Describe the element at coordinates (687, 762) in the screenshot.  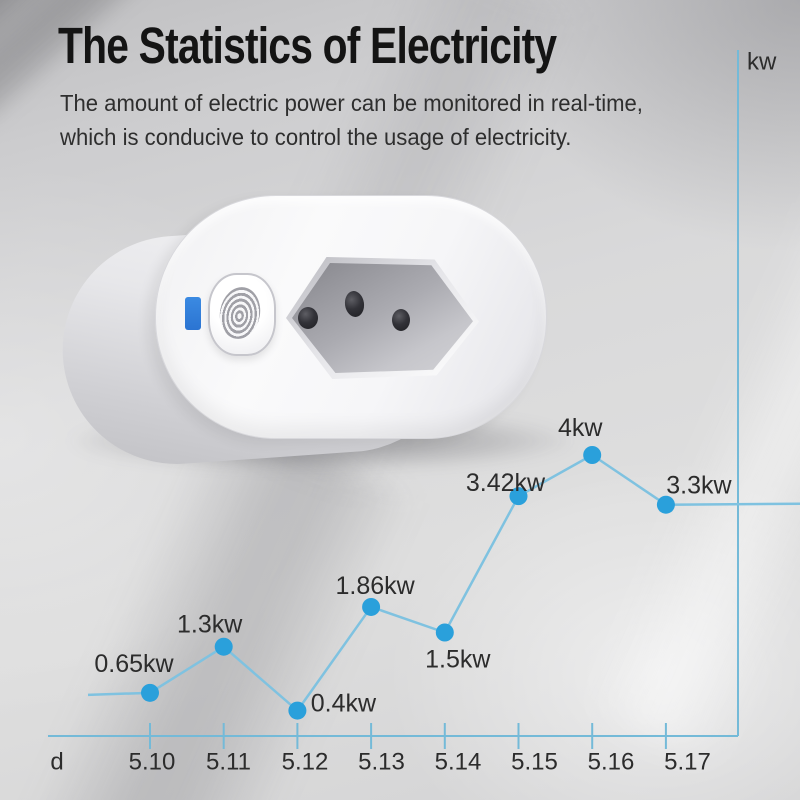
I see `chart-tick-label: 5.17` at that location.